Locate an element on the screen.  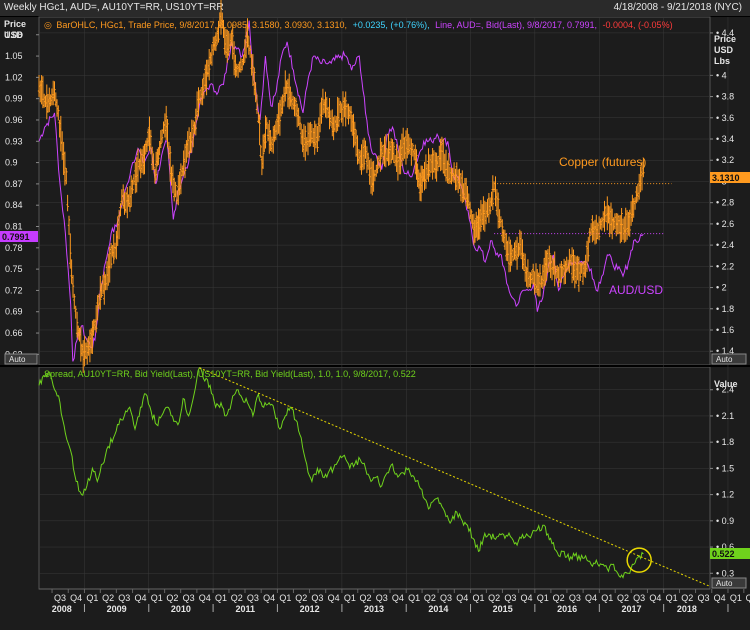
left-tick-label: 1.08 is located at coordinates (14, 35).